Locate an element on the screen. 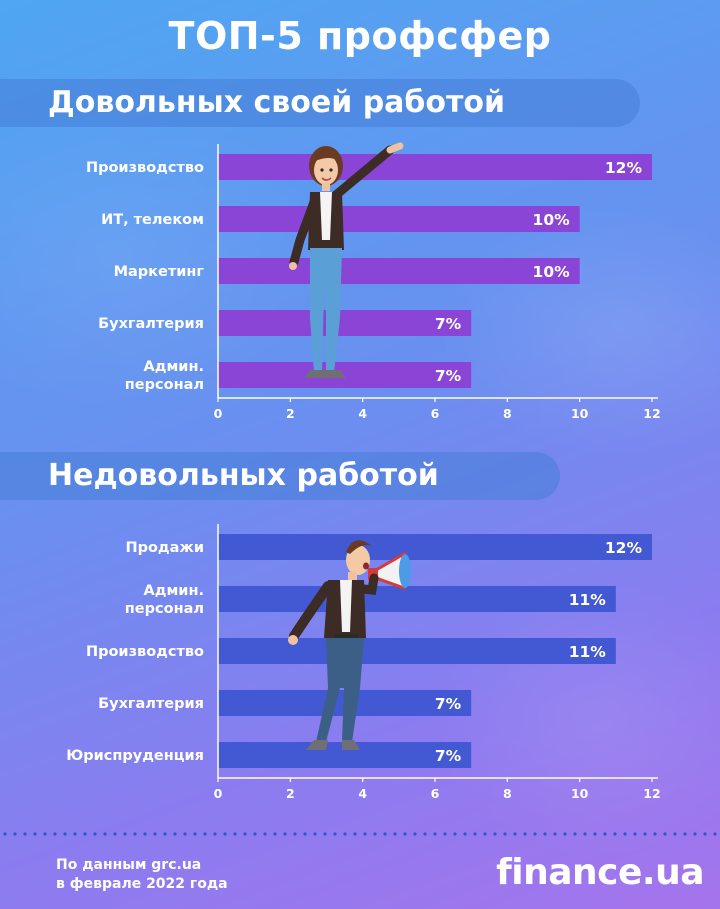 This screenshot has height=909, width=720. dotted-divider is located at coordinates (360, 834).